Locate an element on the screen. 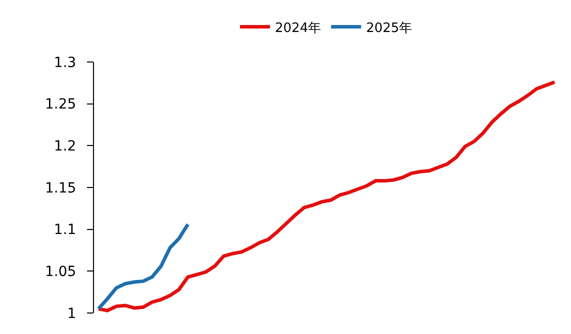 Image resolution: width=571 pixels, height=334 pixels. y-tick-label: 1.05 is located at coordinates (60, 272).